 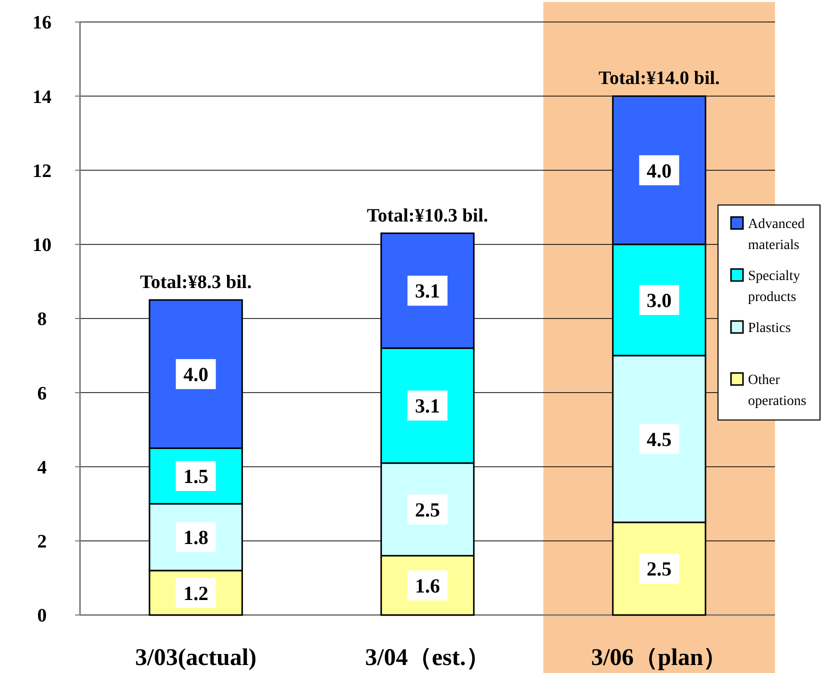 I want to click on total-label: Total:¥8.3 bil., so click(x=196, y=282).